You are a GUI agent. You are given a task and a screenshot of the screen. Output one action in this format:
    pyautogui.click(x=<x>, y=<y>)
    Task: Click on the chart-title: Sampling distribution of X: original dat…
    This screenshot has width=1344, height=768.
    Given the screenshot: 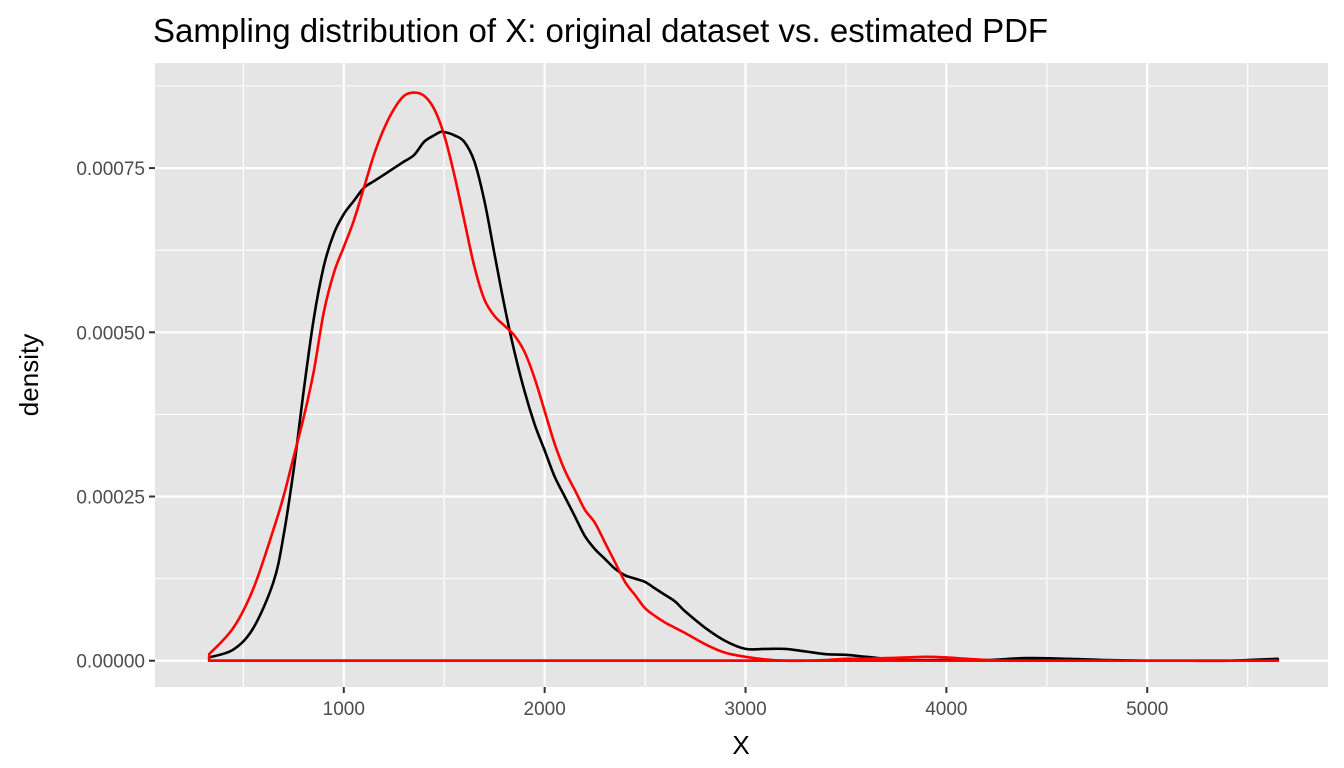 What is the action you would take?
    pyautogui.click(x=600, y=30)
    